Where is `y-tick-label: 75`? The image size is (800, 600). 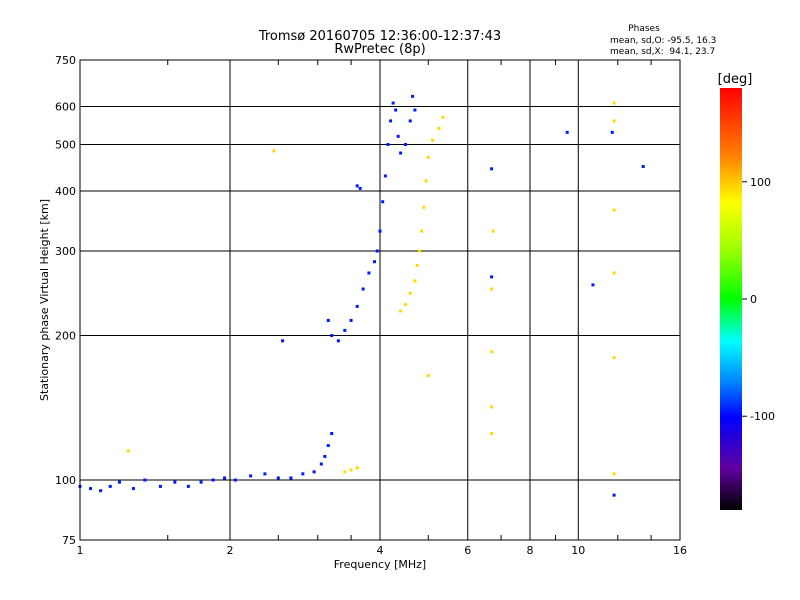 y-tick-label: 75 is located at coordinates (69, 540).